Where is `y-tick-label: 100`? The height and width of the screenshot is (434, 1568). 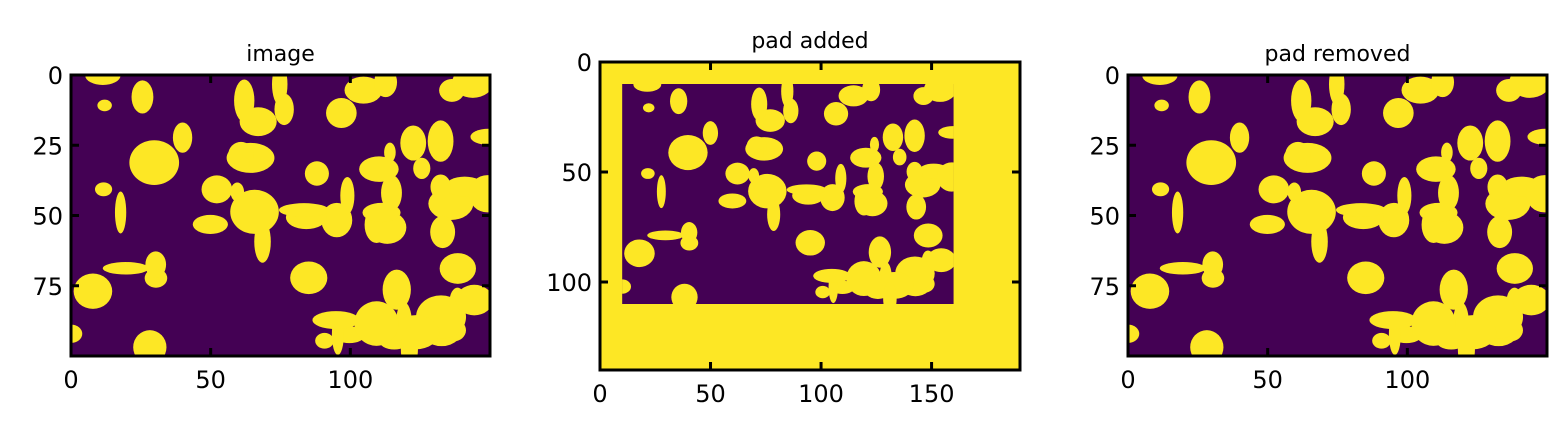 y-tick-label: 100 is located at coordinates (569, 283).